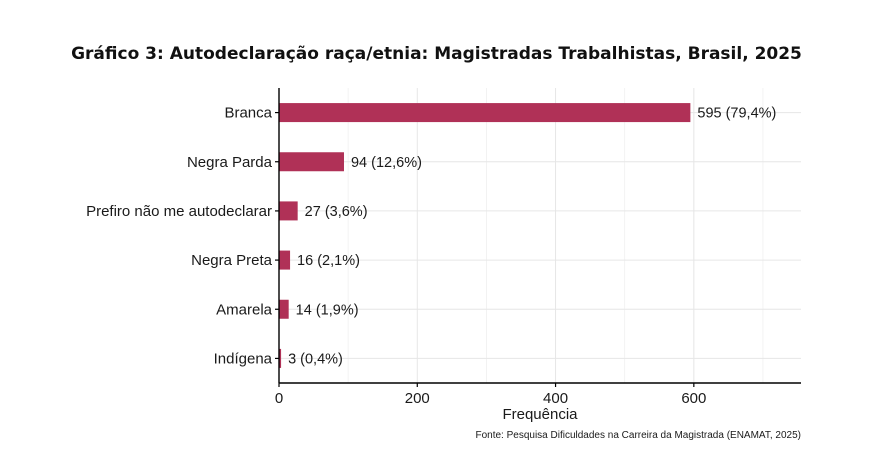 The image size is (873, 473). What do you see at coordinates (244, 309) in the screenshot?
I see `y-tick-label: Amarela` at bounding box center [244, 309].